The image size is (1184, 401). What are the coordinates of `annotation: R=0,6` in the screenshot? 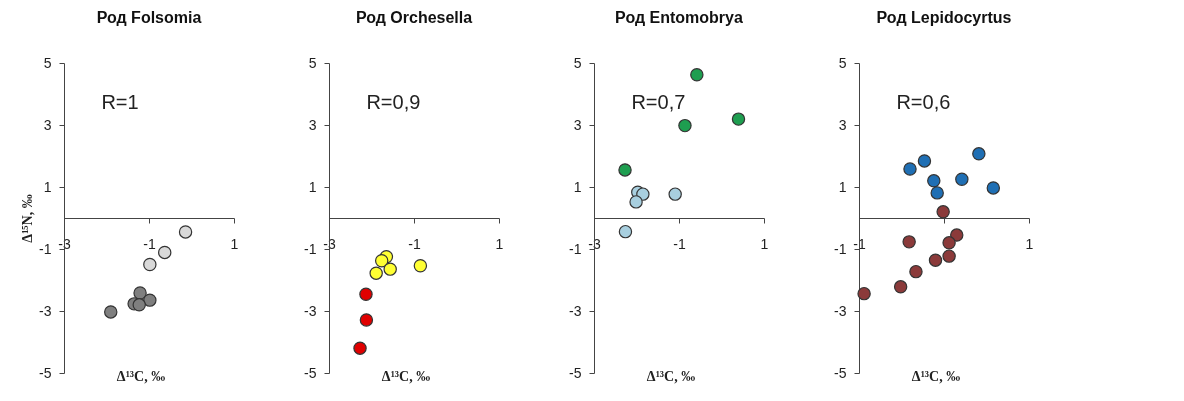 It's located at (923, 102).